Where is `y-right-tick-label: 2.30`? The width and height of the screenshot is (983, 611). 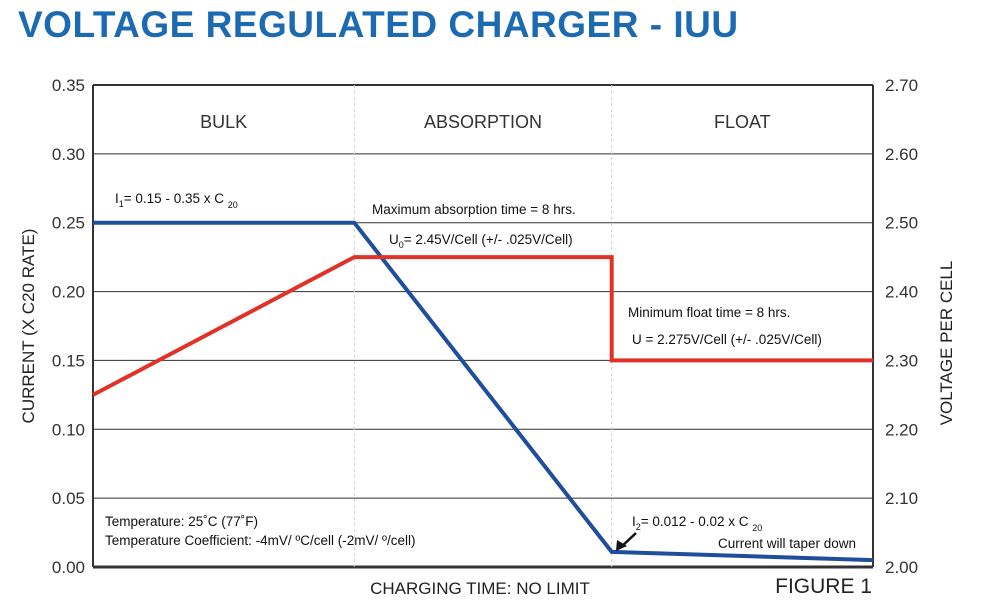
y-right-tick-label: 2.30 is located at coordinates (901, 360).